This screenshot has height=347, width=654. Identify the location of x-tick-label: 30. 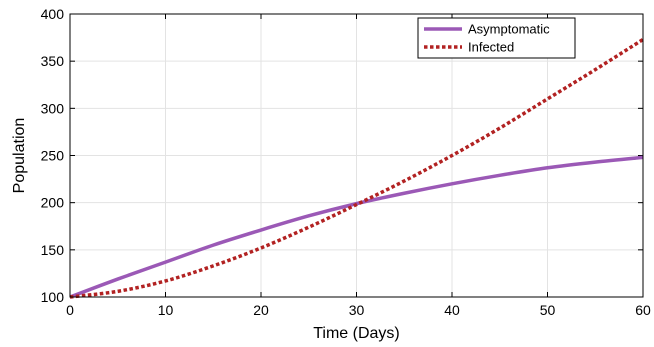
(357, 310).